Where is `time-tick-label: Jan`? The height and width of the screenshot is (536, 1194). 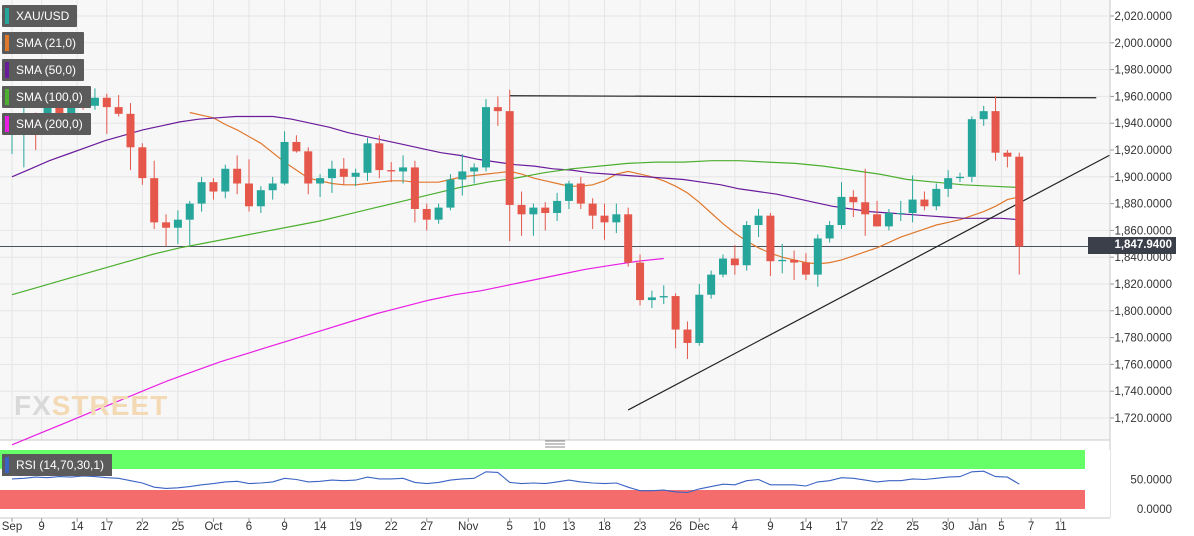
time-tick-label: Jan is located at coordinates (978, 527).